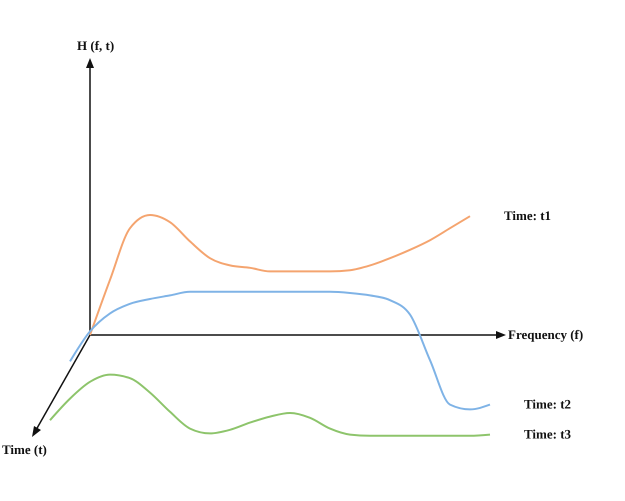  What do you see at coordinates (546, 335) in the screenshot?
I see `x-axis-title: Frequency (f)` at bounding box center [546, 335].